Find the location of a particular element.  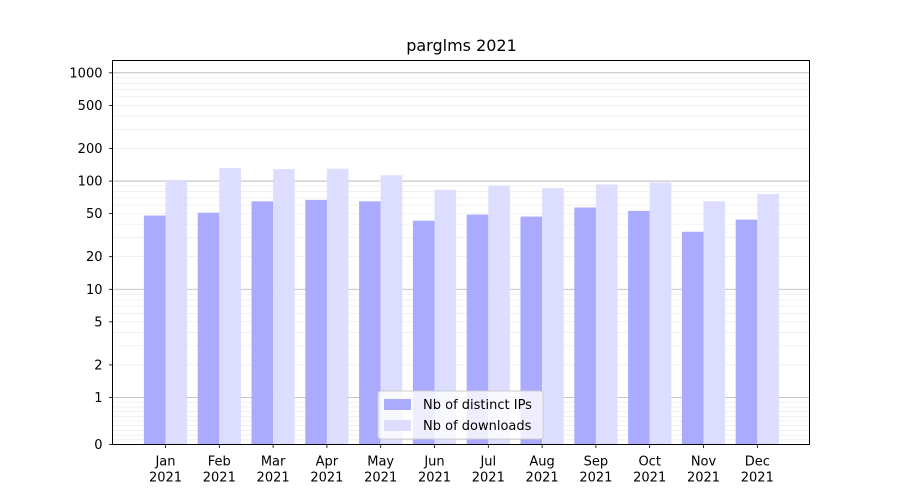

chart-title: parglms 2021 is located at coordinates (461, 45).